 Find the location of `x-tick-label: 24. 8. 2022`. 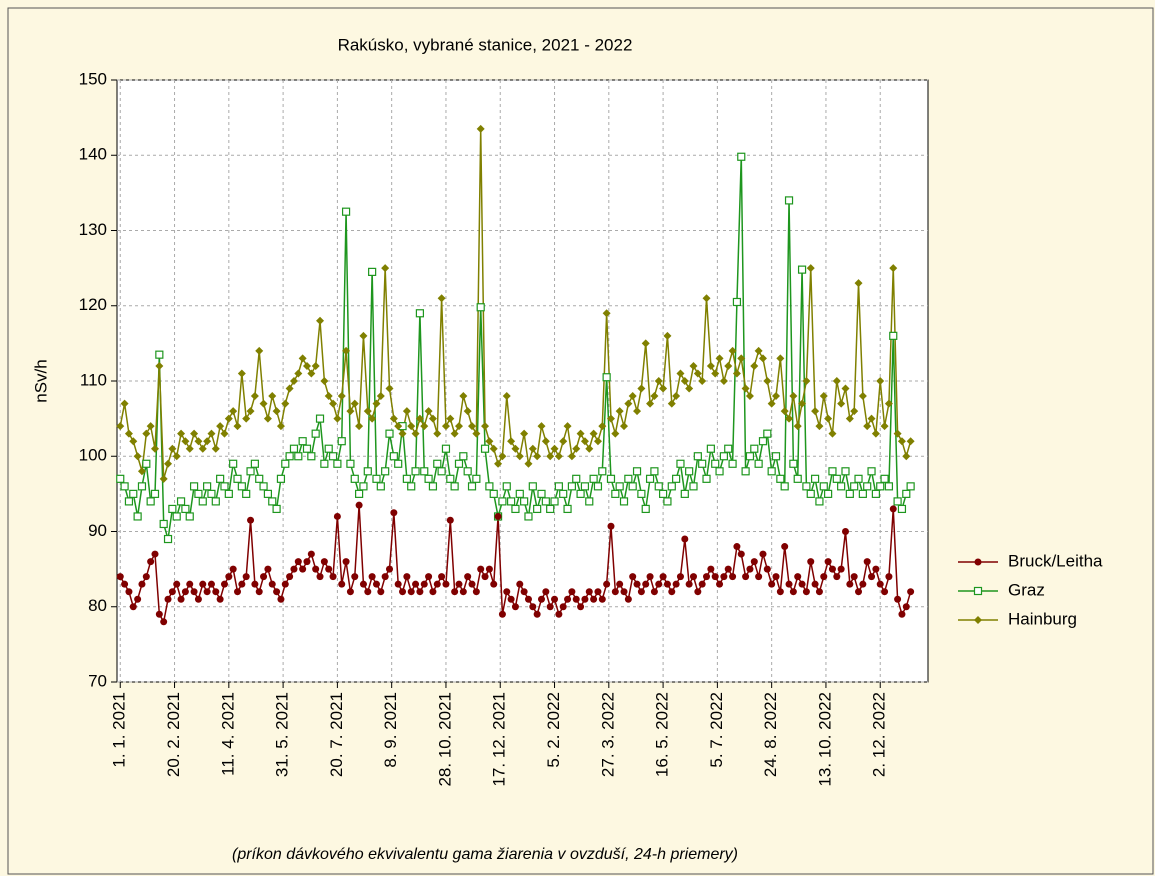

x-tick-label: 24. 8. 2022 is located at coordinates (770, 734).